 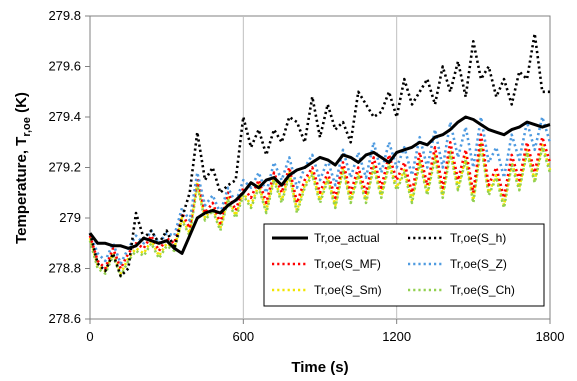 What do you see at coordinates (70, 217) in the screenshot?
I see `y-tick-label: 279` at bounding box center [70, 217].